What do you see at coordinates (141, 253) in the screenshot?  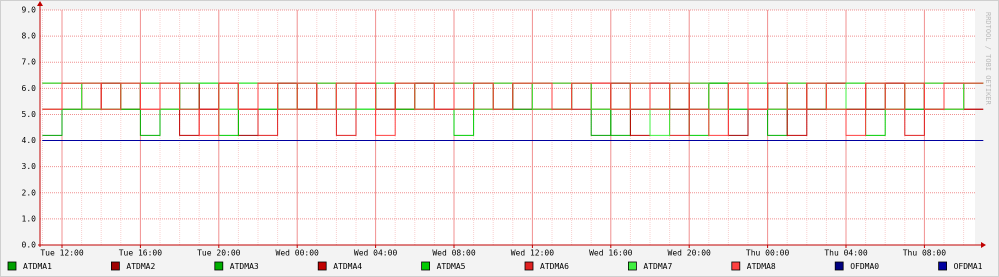 I see `x-tick-label: Tue 16:00` at bounding box center [141, 253].